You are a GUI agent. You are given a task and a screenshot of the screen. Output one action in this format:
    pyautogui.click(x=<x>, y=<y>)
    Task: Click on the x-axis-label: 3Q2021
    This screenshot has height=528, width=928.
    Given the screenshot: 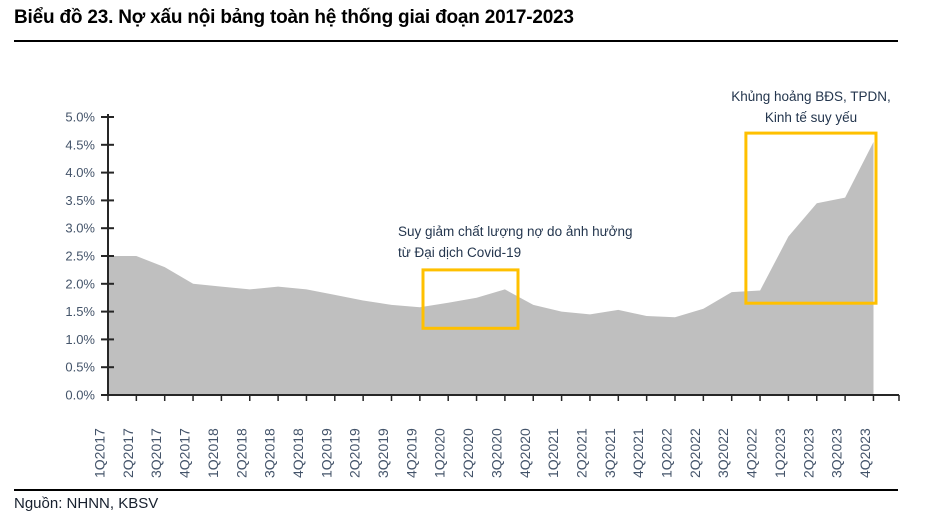 What is the action you would take?
    pyautogui.click(x=610, y=453)
    